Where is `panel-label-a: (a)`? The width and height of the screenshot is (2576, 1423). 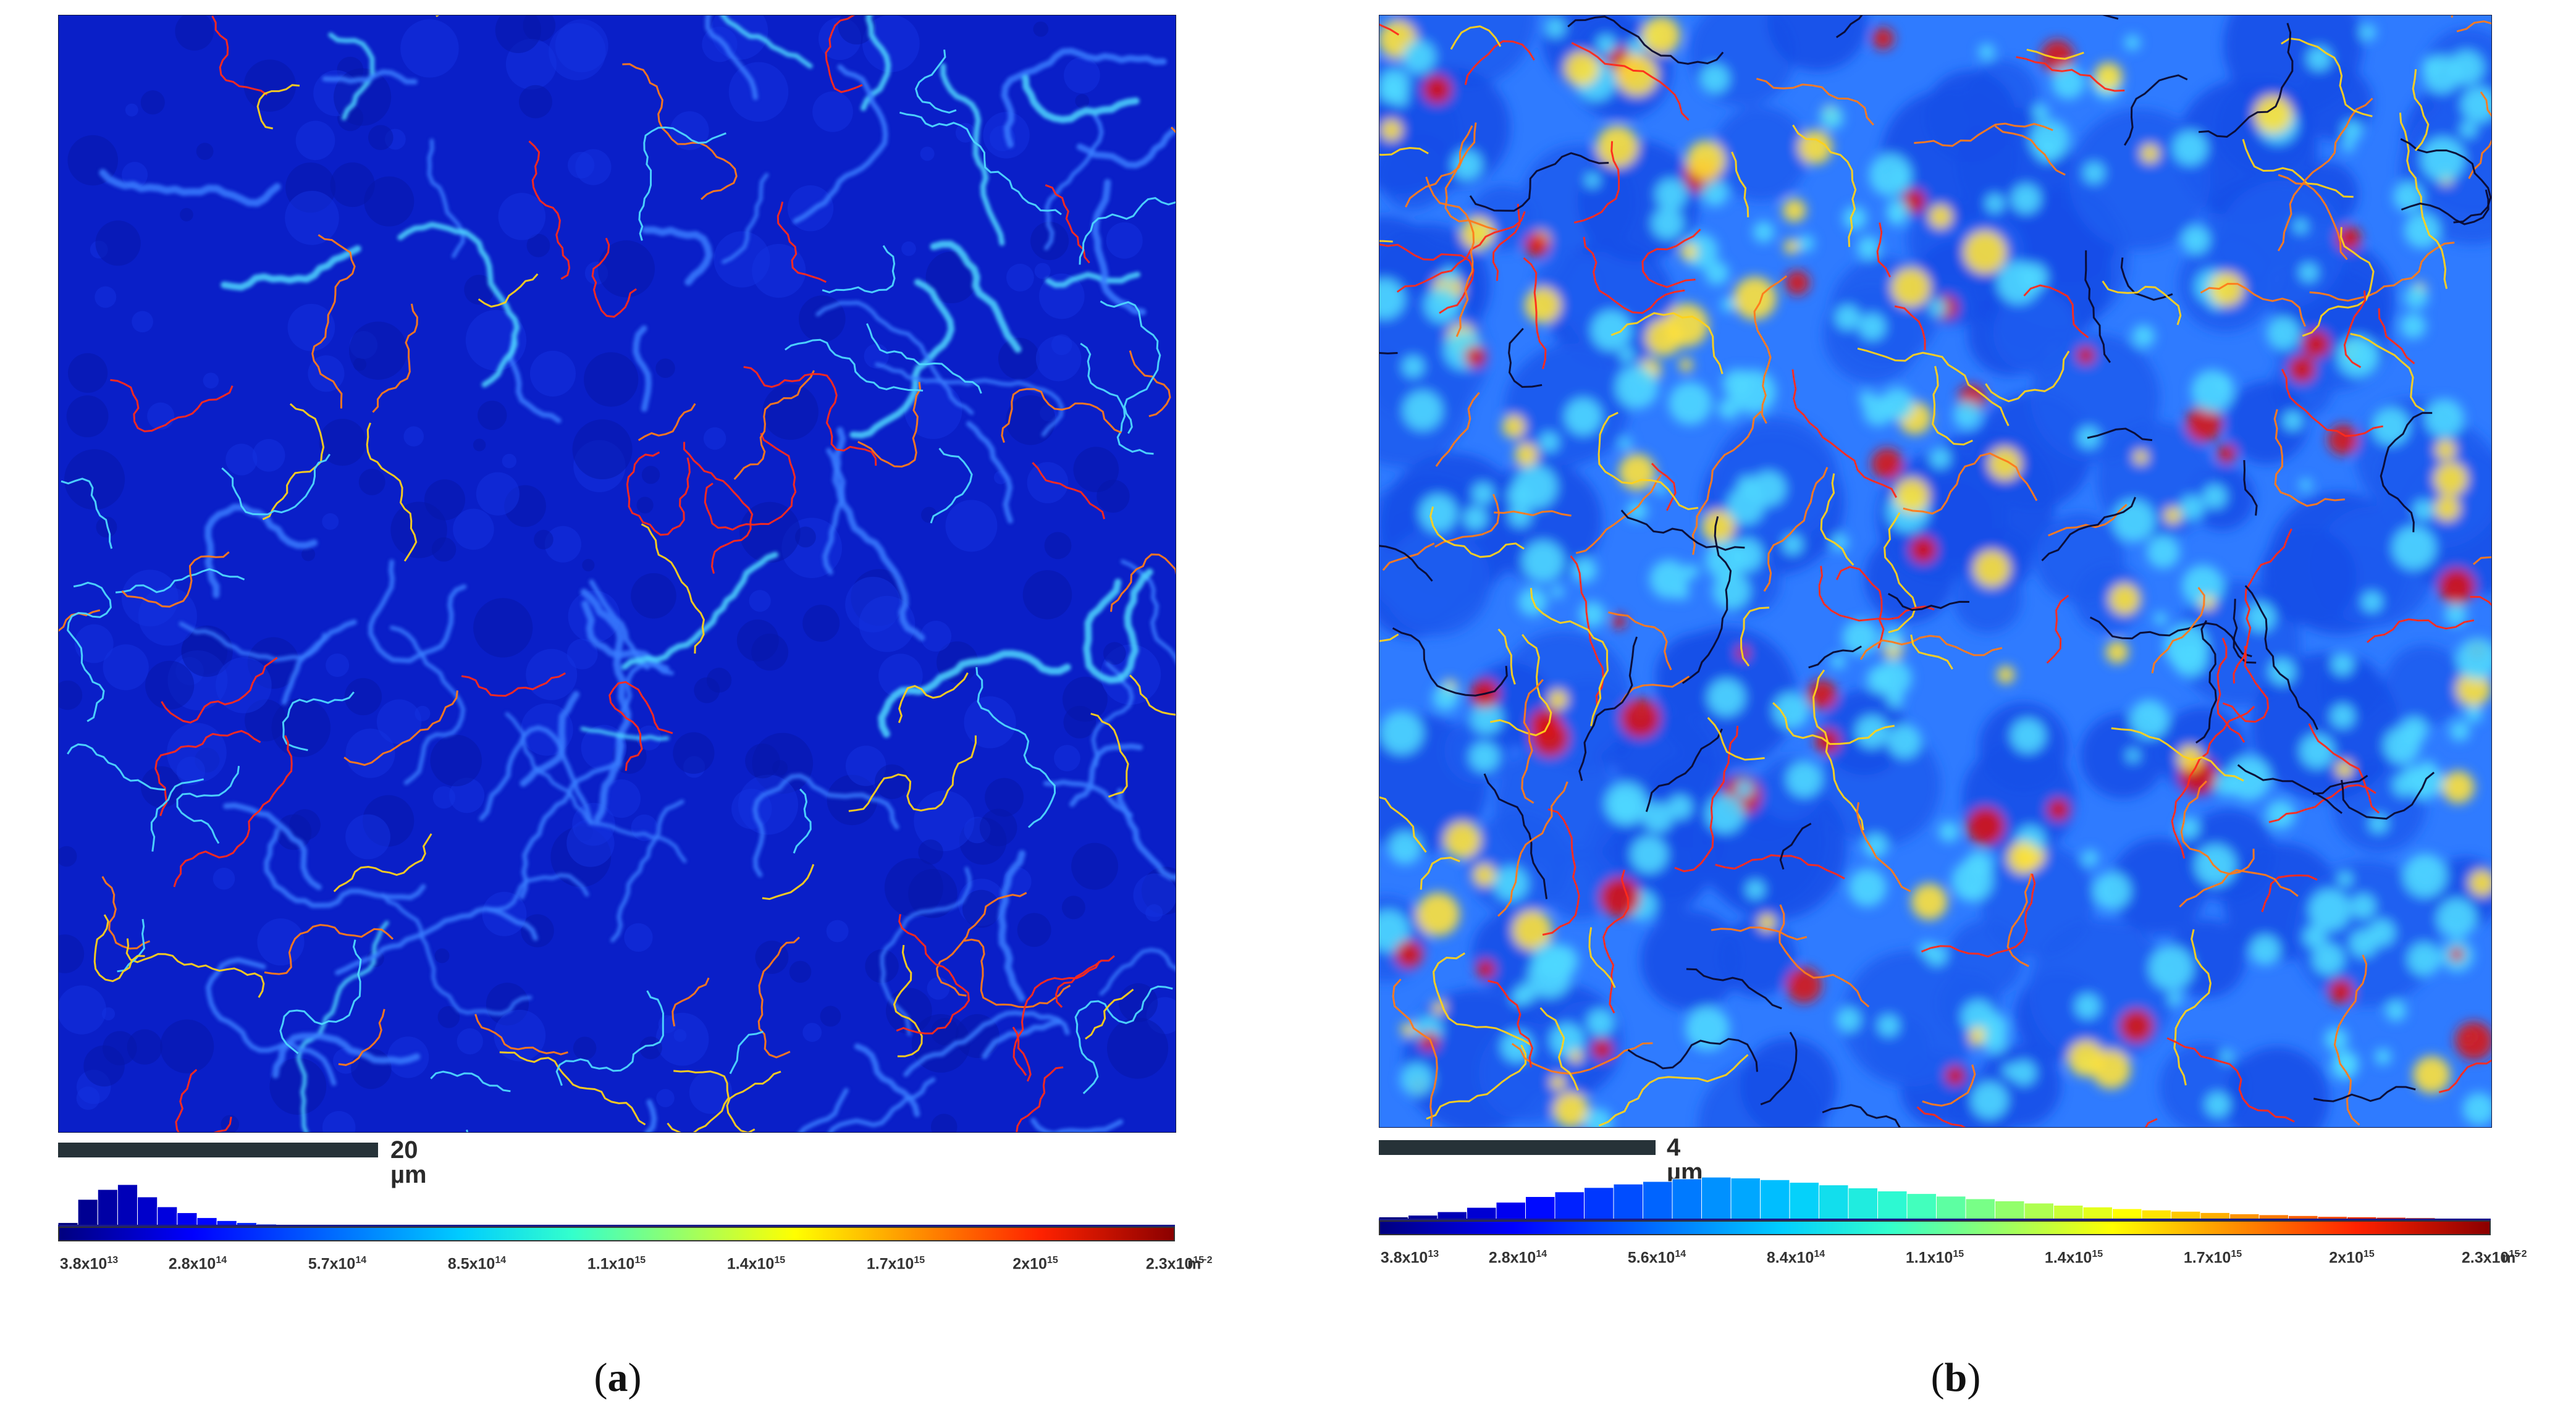
panel-label-a: (a) is located at coordinates (618, 1378).